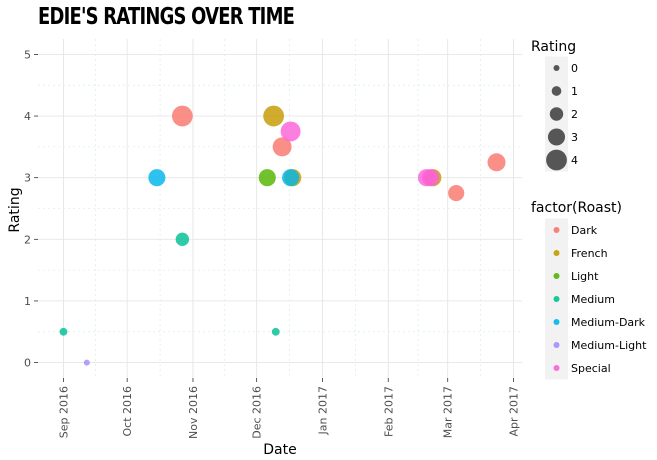  Describe the element at coordinates (27, 54) in the screenshot. I see `y-tick-label: 5` at that location.